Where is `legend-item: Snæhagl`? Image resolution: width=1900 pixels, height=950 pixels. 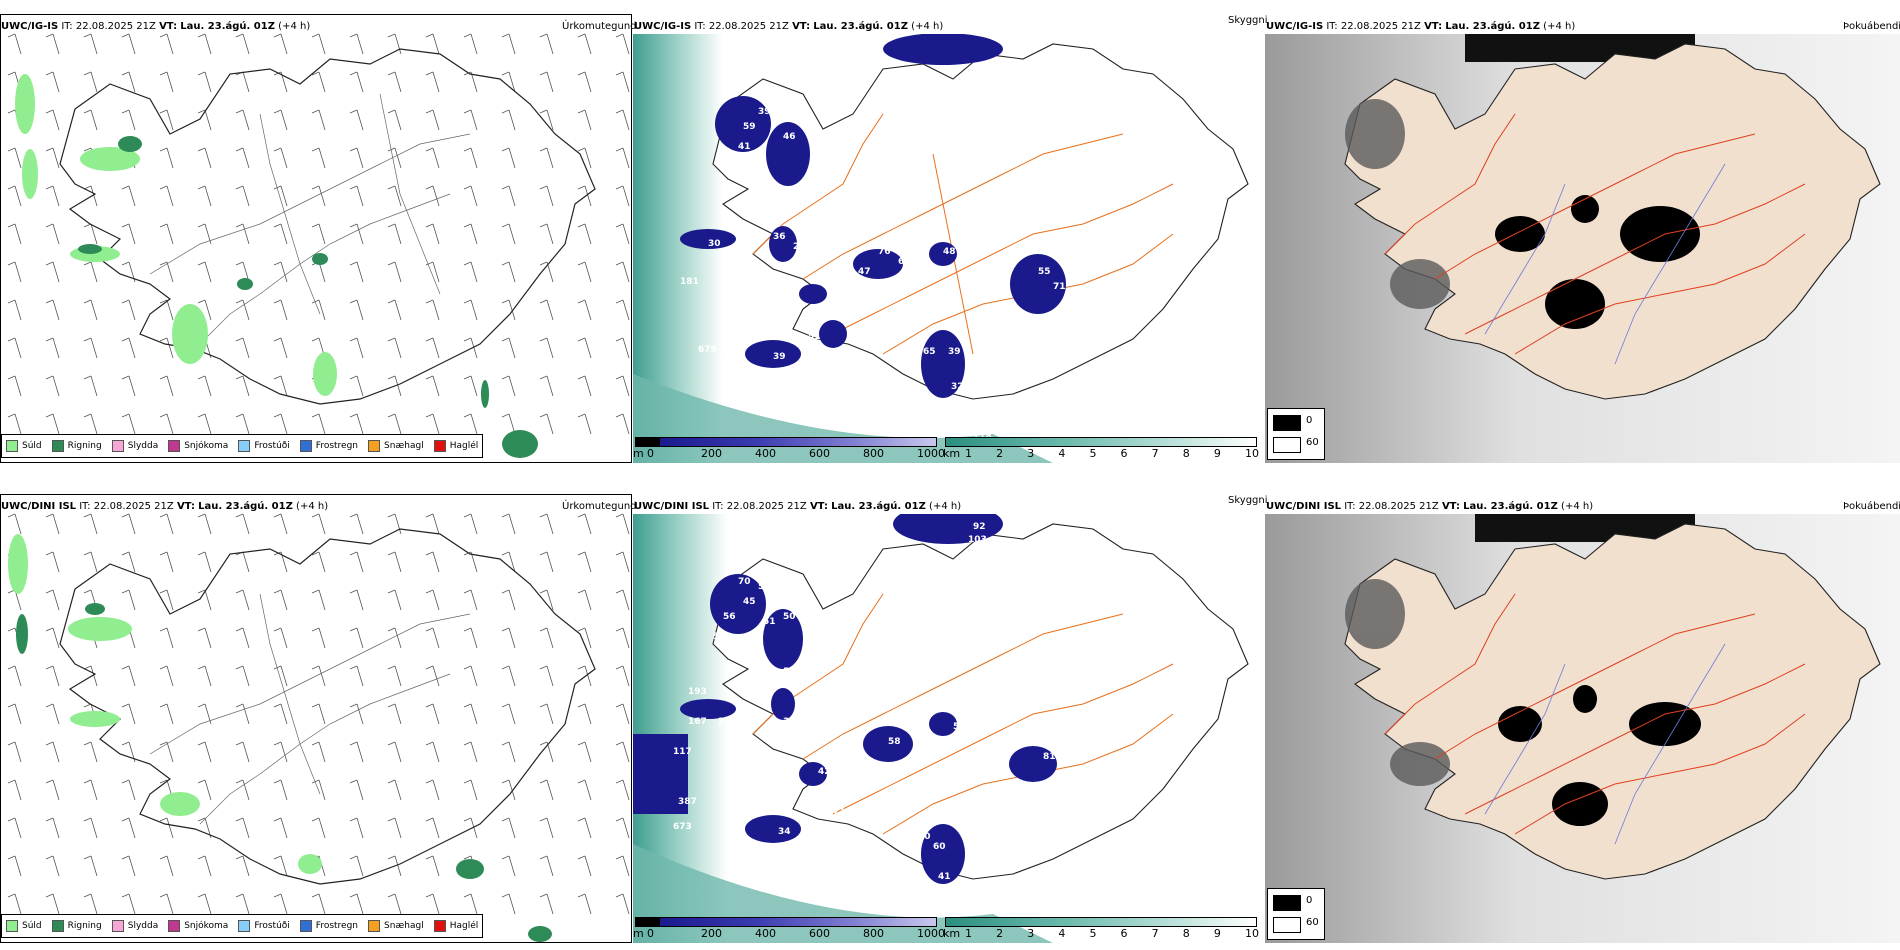 legend-item: Snæhagl is located at coordinates (396, 446).